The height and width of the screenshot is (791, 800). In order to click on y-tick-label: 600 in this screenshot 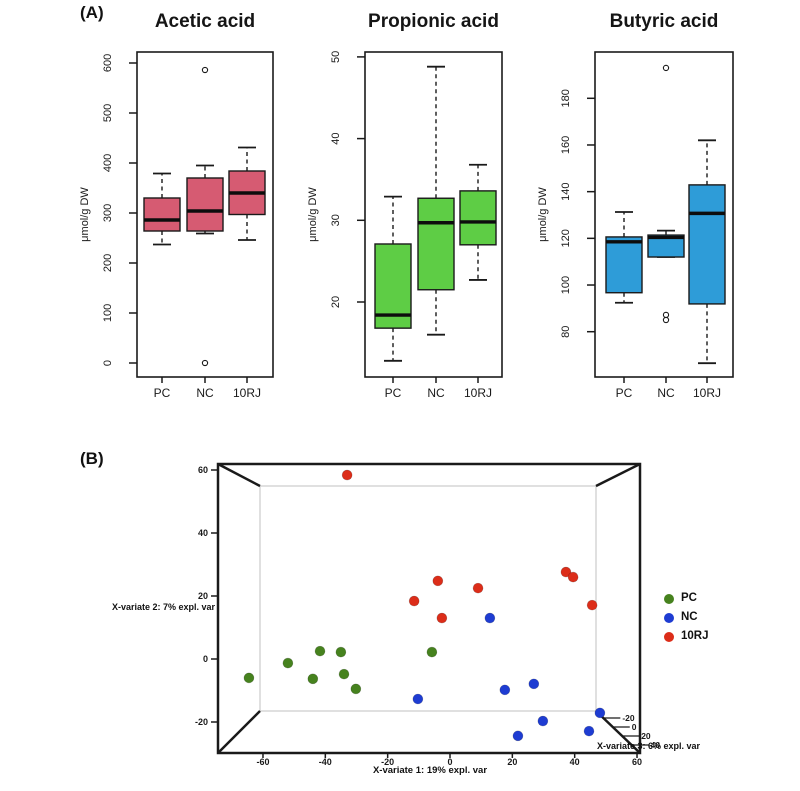, I will do `click(108, 63)`.